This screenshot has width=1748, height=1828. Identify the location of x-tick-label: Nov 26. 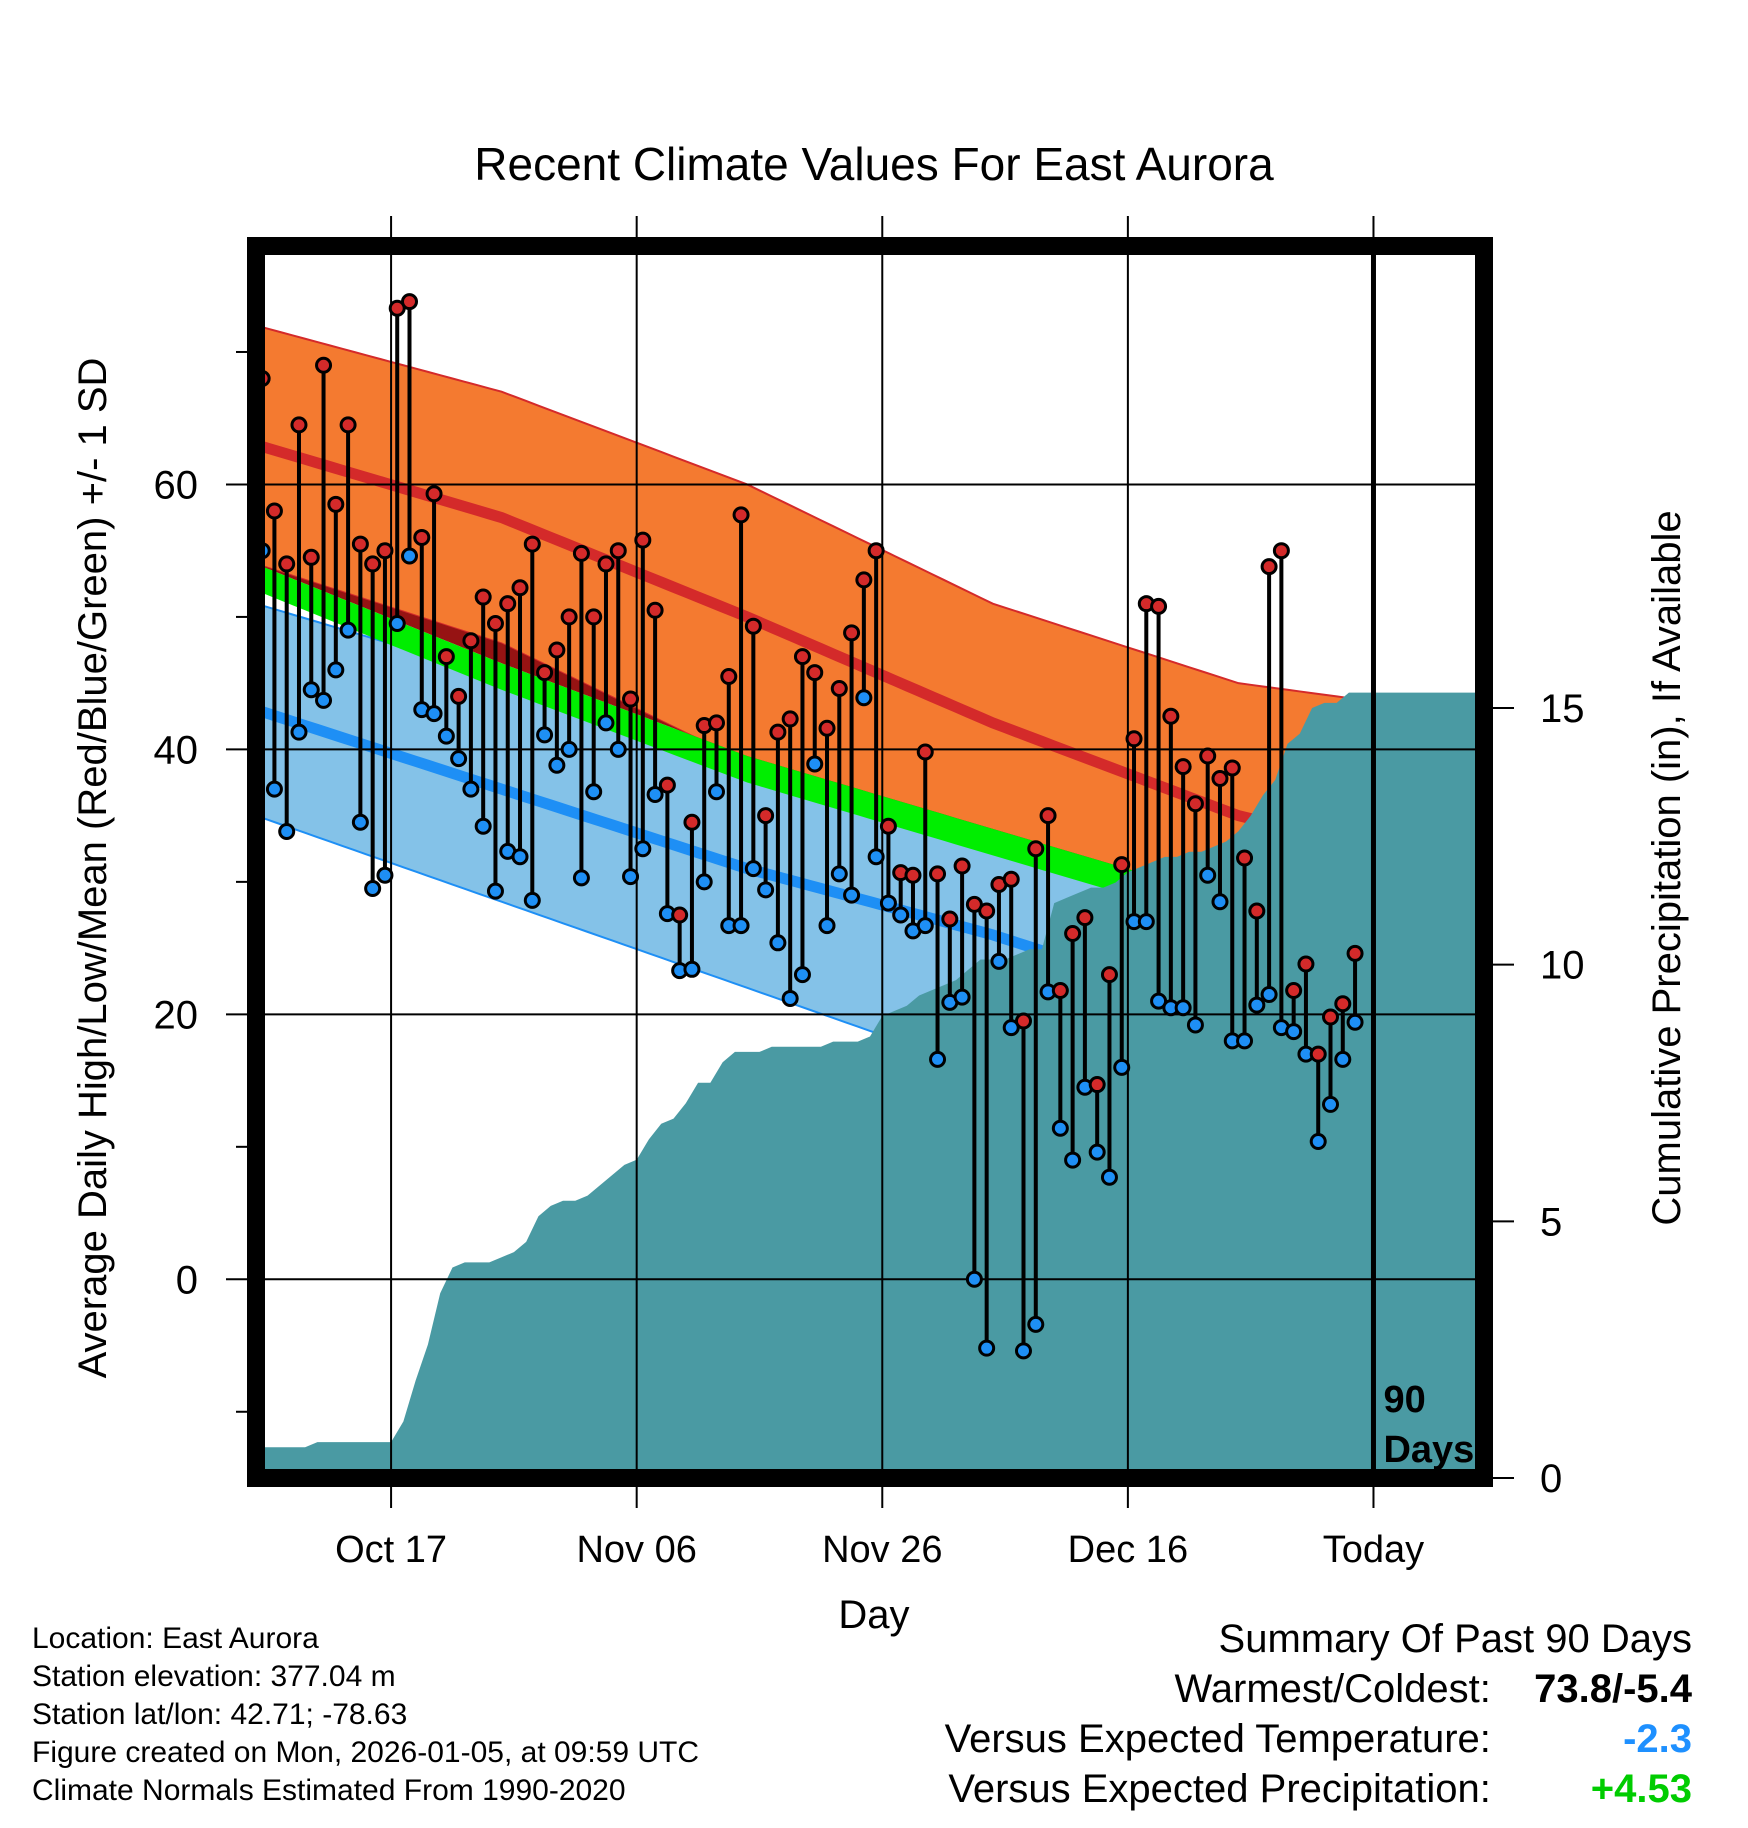
(882, 1550).